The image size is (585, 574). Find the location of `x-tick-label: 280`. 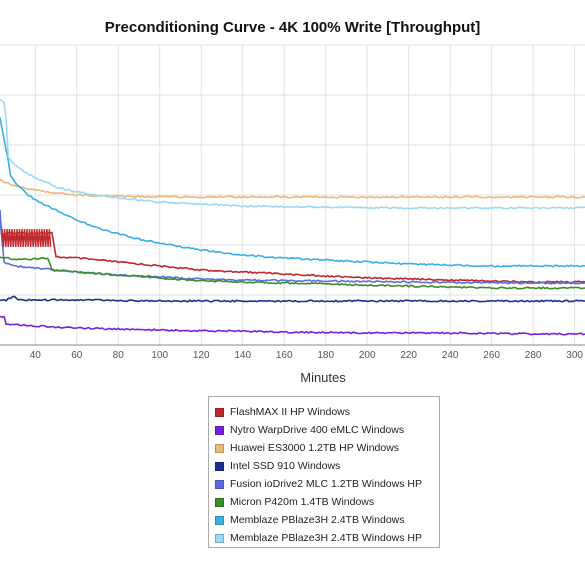

x-tick-label: 280 is located at coordinates (533, 355).